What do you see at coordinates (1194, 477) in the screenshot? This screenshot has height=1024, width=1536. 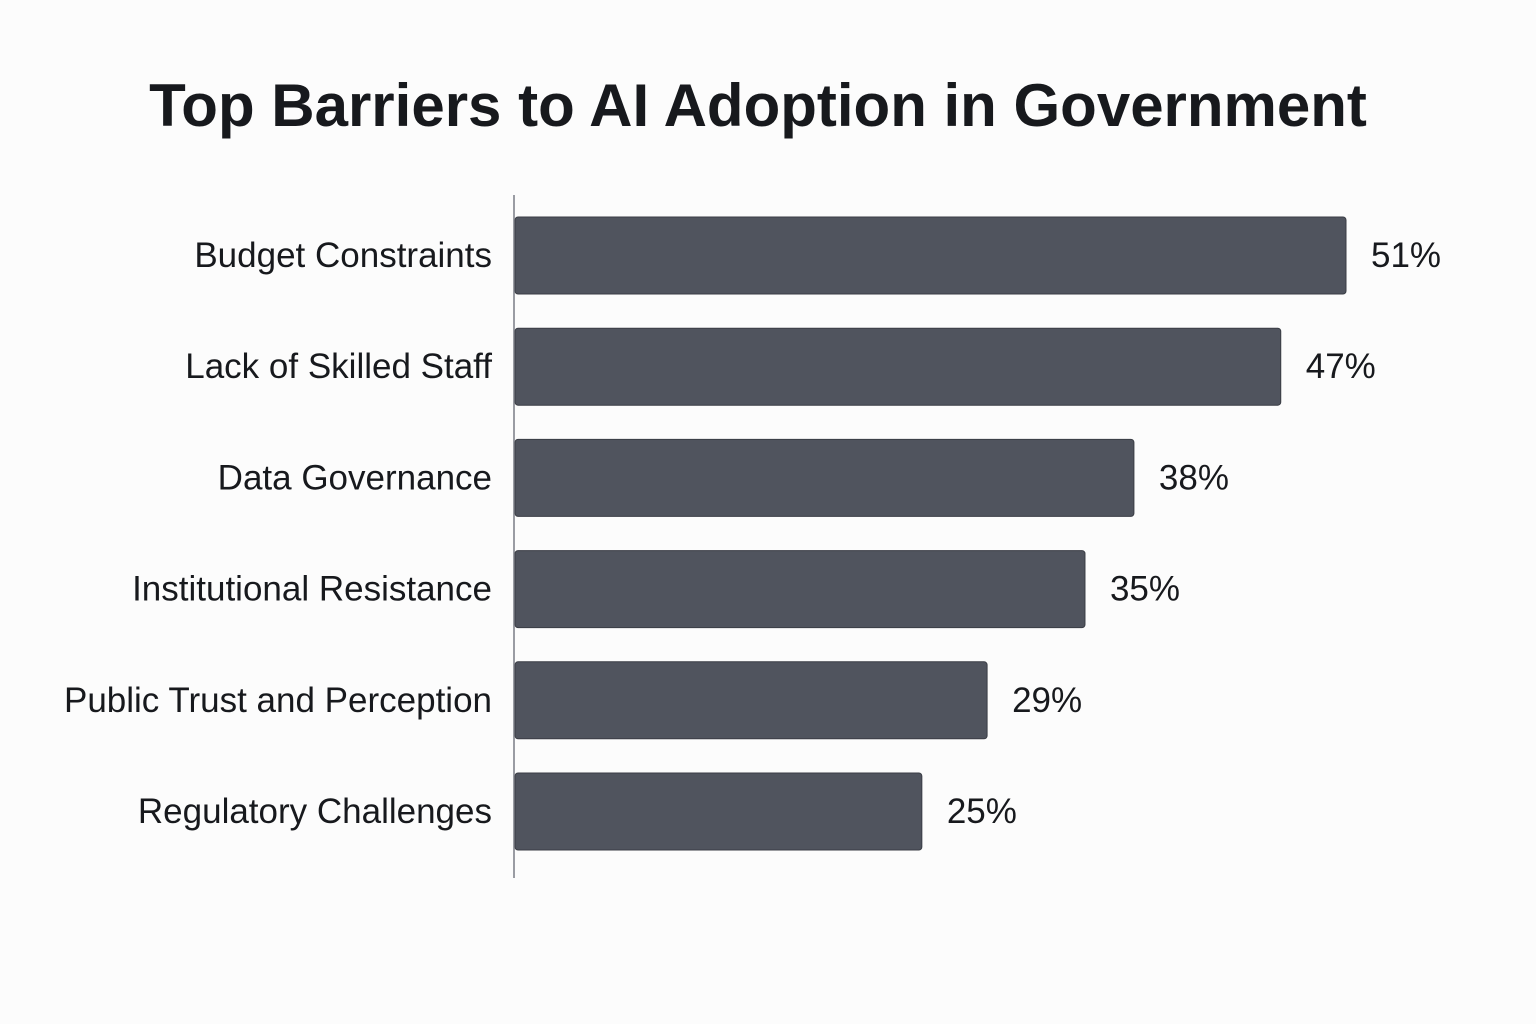 I see `value-label-3: 38%` at bounding box center [1194, 477].